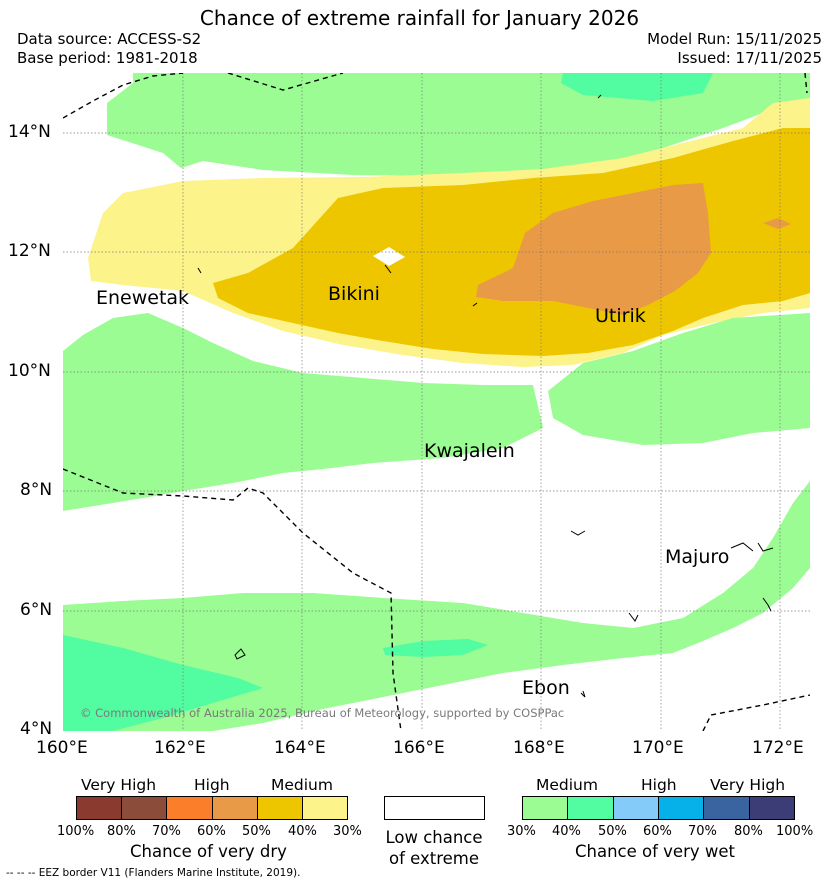 Image resolution: width=839 pixels, height=885 pixels. What do you see at coordinates (637, 87) in the screenshot?
I see `wet-high-north` at bounding box center [637, 87].